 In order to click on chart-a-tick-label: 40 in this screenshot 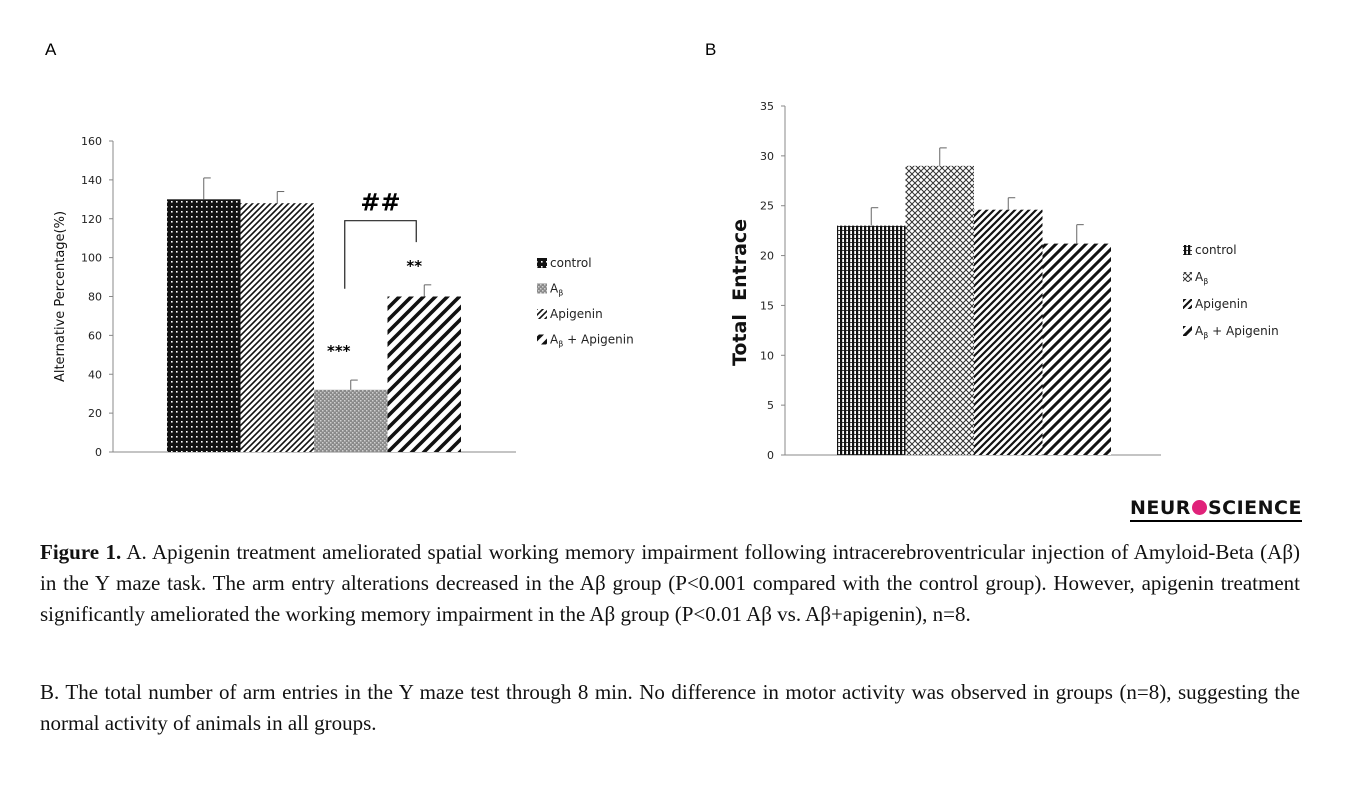, I will do `click(95, 374)`.